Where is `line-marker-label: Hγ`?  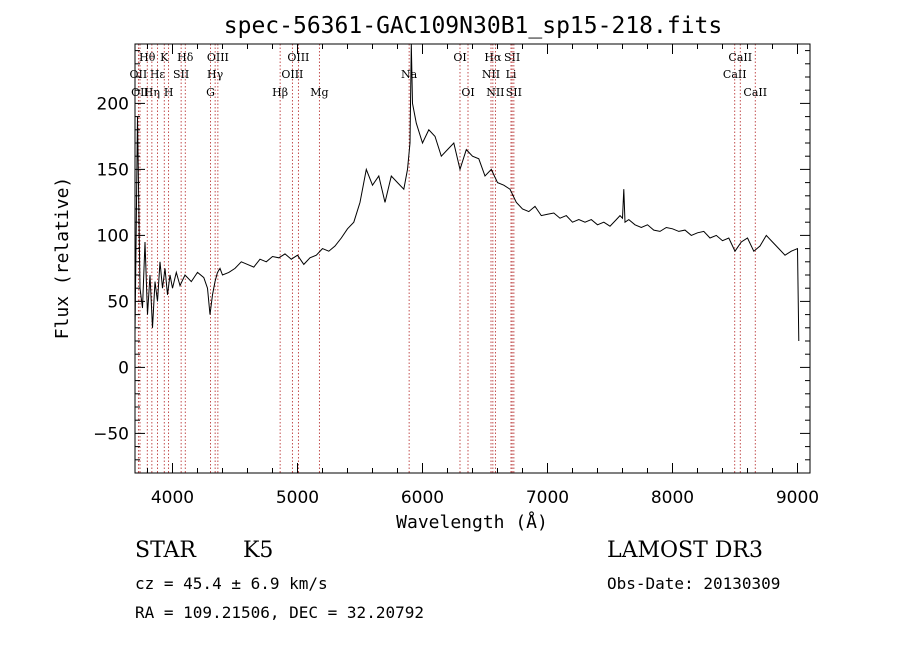
line-marker-label: Hγ is located at coordinates (215, 74).